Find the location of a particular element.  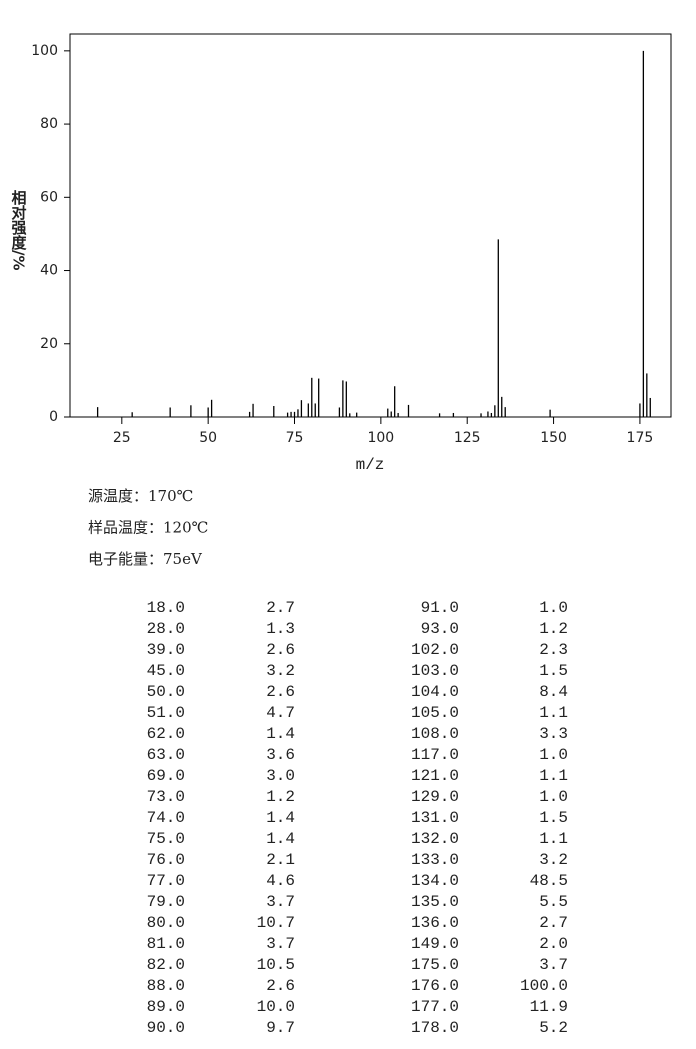

table-cell: 131.0 is located at coordinates (435, 818).